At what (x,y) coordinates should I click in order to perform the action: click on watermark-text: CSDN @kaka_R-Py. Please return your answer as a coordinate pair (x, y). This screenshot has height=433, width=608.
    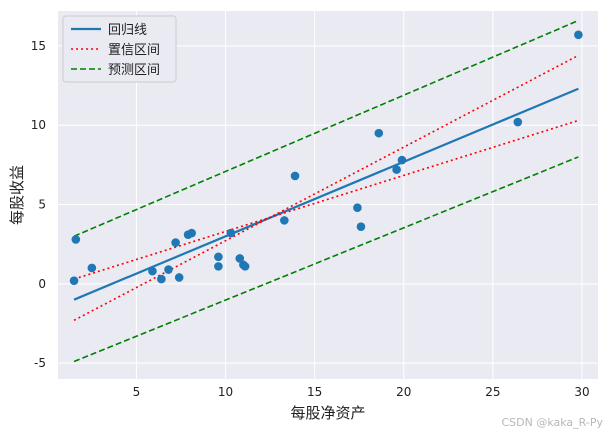
    Looking at the image, I should click on (552, 422).